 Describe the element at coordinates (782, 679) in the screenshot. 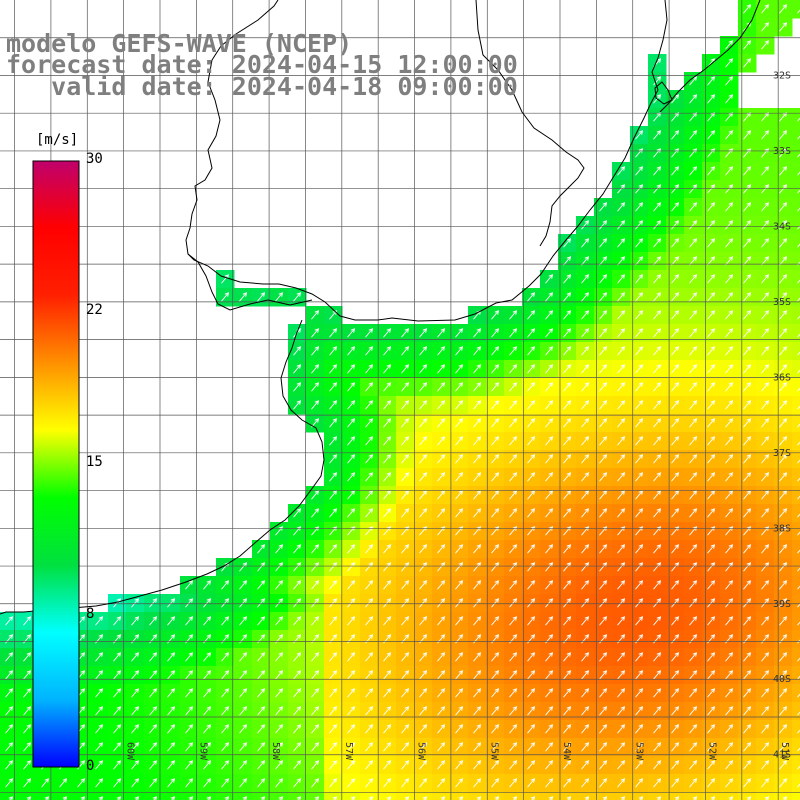

I see `latitude-label: 40S` at that location.